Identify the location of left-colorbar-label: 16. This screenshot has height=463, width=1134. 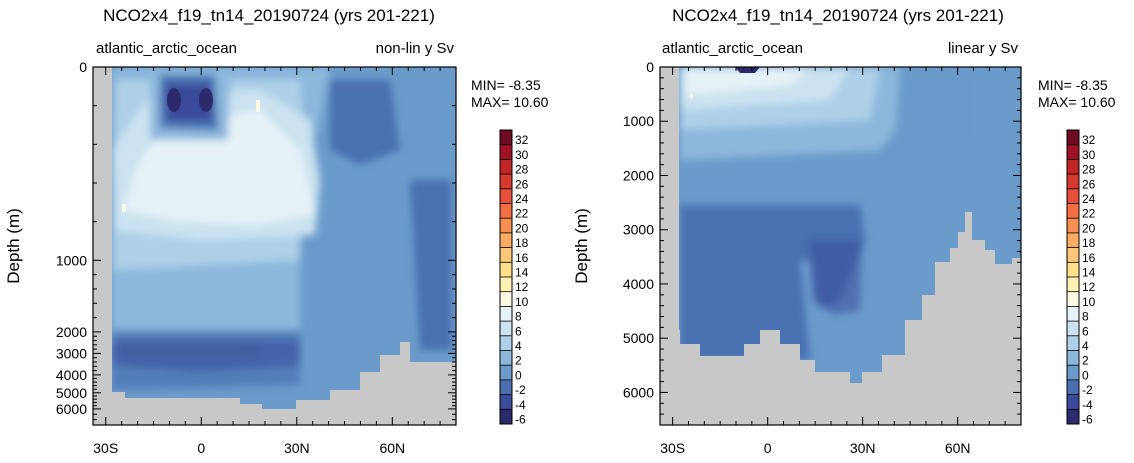
(522, 258).